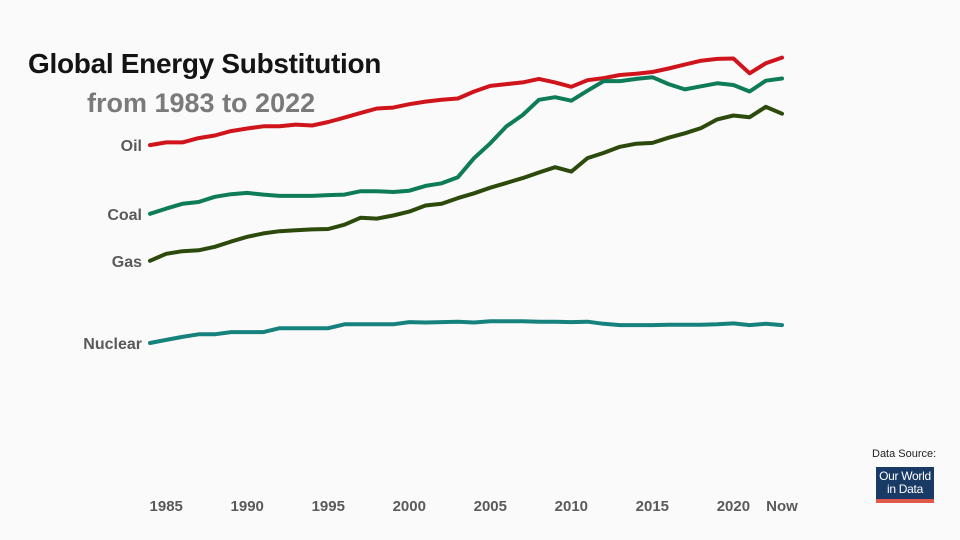 The width and height of the screenshot is (960, 540). I want to click on x-tick-label: 2015, so click(652, 506).